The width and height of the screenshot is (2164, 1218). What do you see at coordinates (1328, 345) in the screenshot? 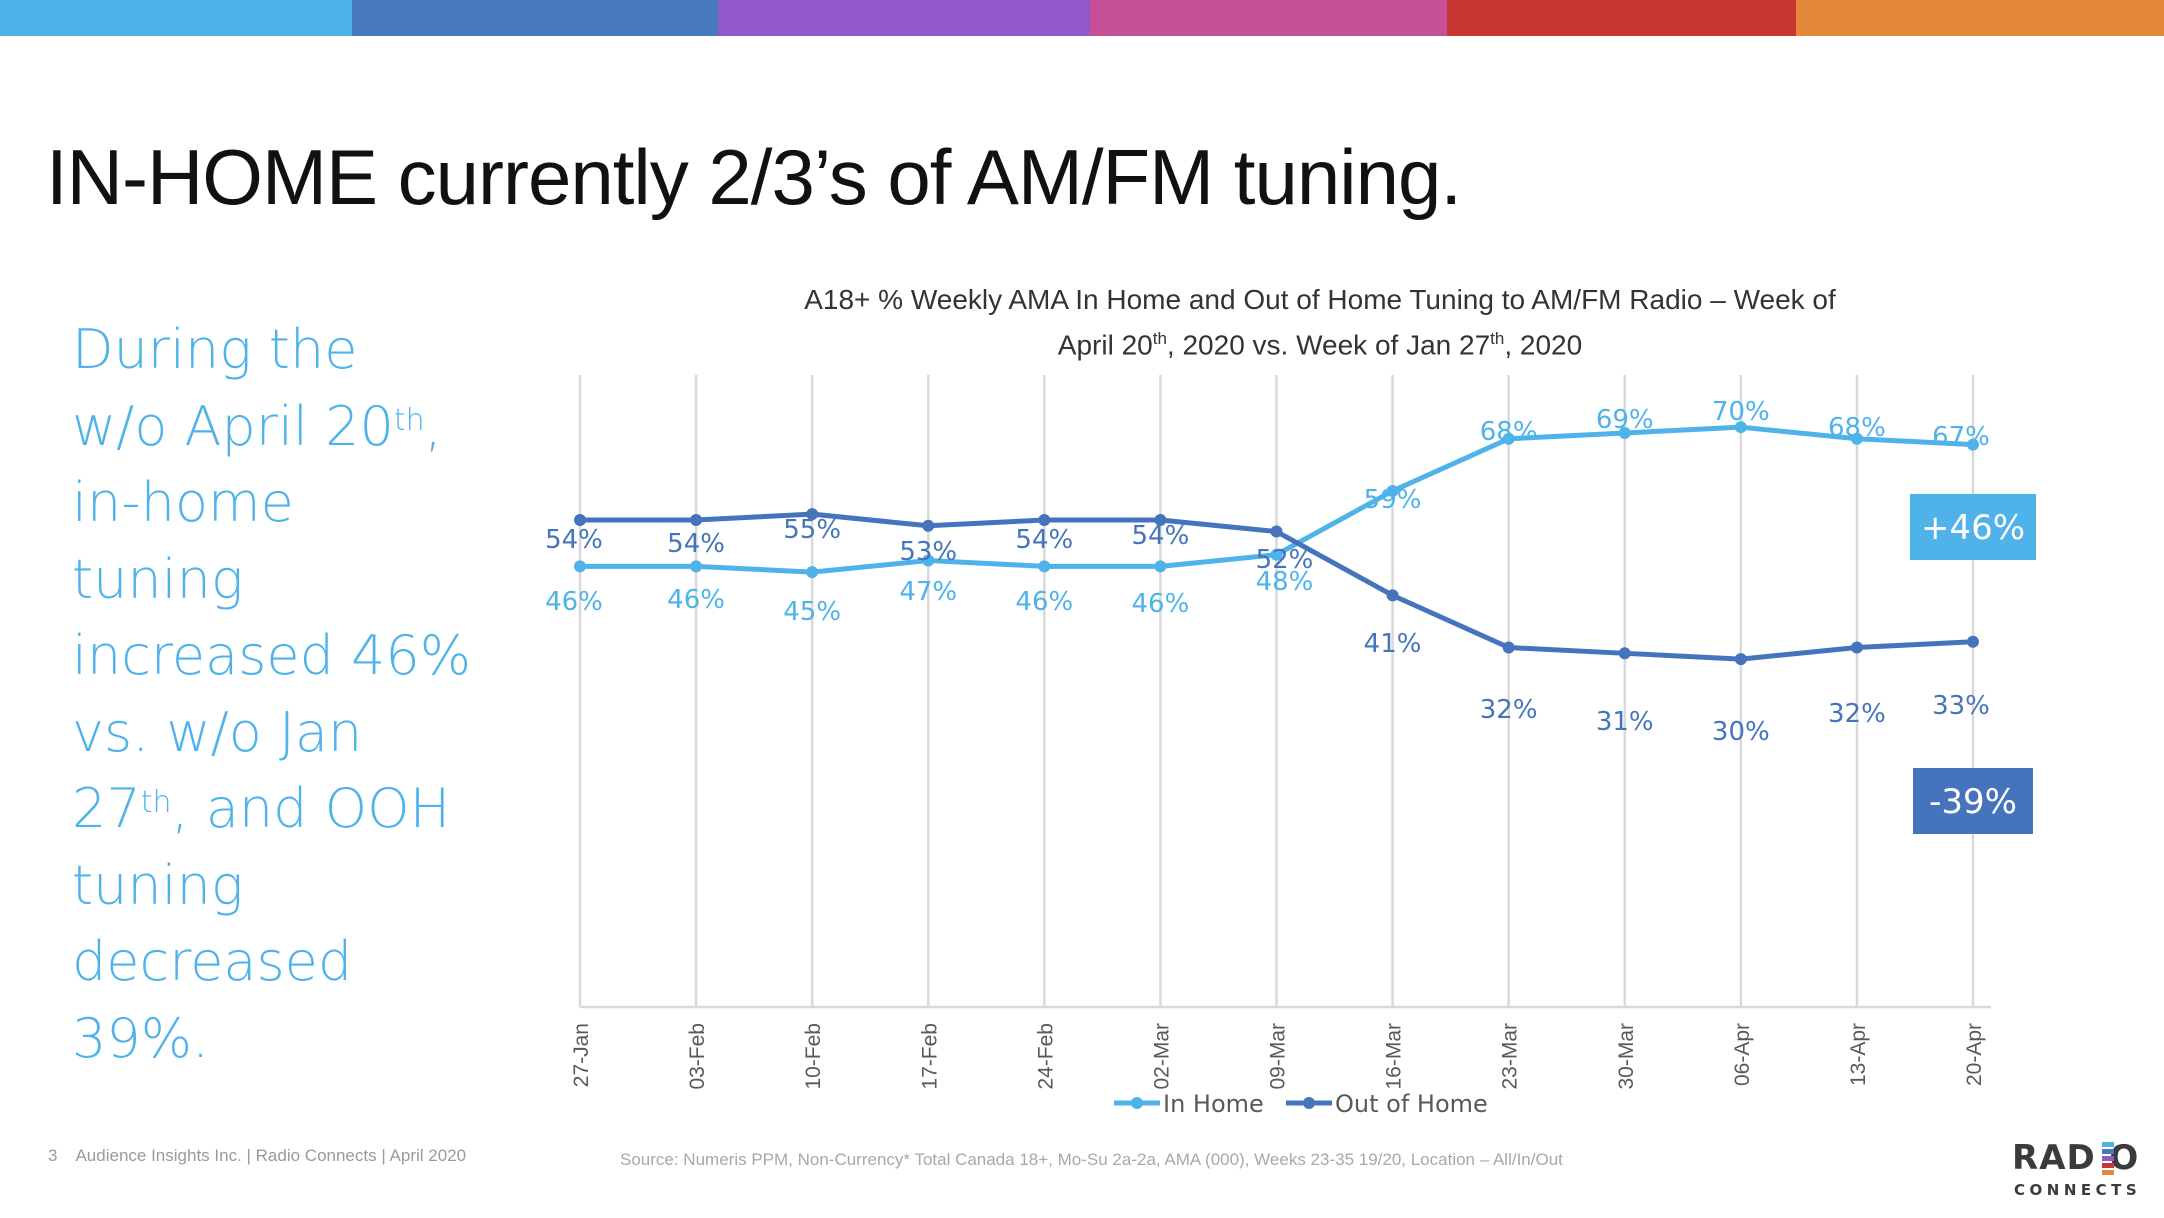
I see `chart-title-part: , 2020 vs. Week of Jan 27` at bounding box center [1328, 345].